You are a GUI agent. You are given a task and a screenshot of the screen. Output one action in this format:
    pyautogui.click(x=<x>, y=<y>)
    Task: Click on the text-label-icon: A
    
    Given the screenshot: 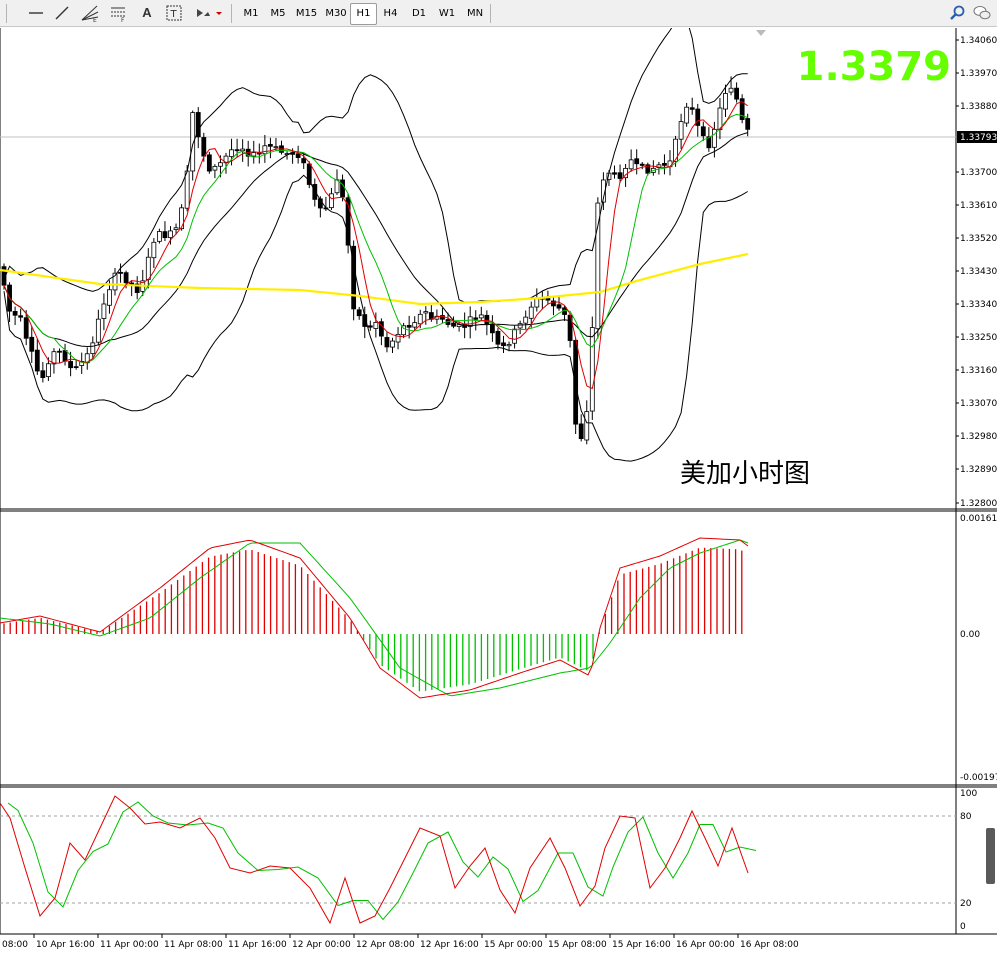 What is the action you would take?
    pyautogui.click(x=147, y=12)
    